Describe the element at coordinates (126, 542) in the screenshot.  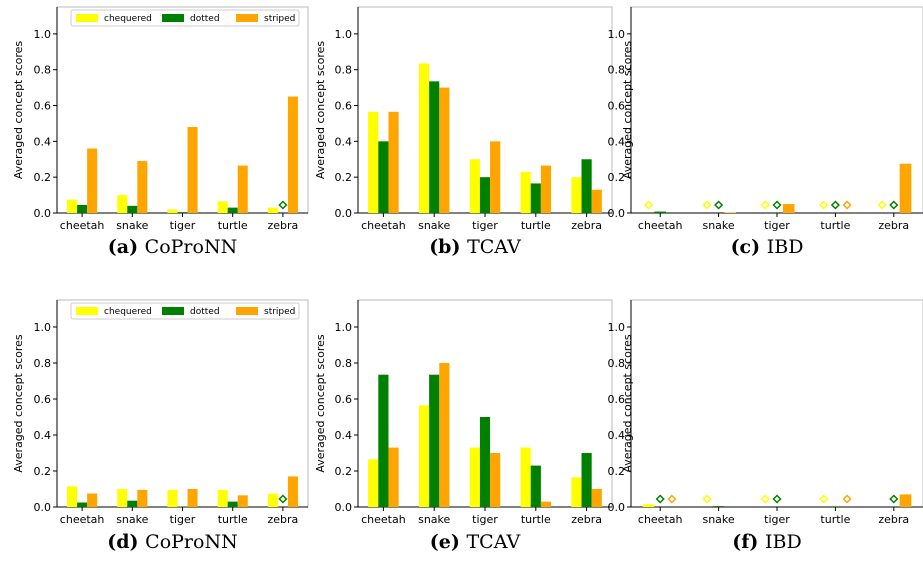
I see `caption-label: (d)` at that location.